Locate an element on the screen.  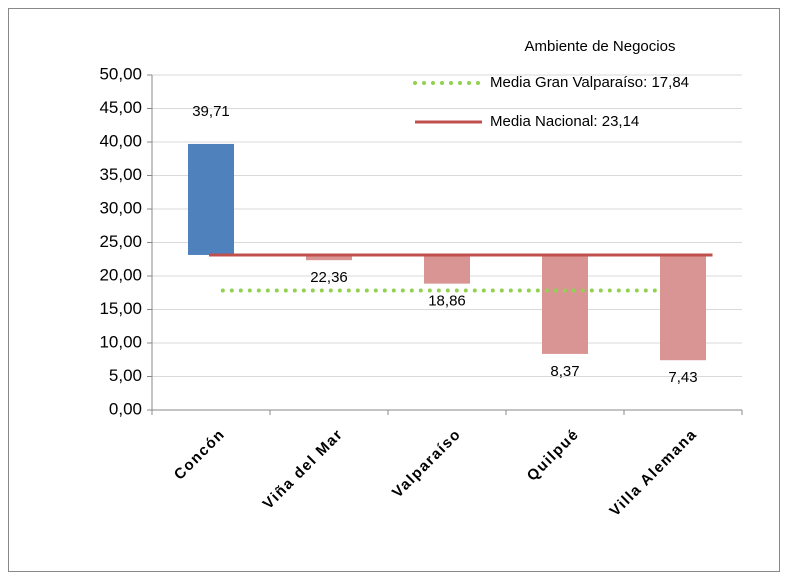
value-label: 22,36 is located at coordinates (329, 277).